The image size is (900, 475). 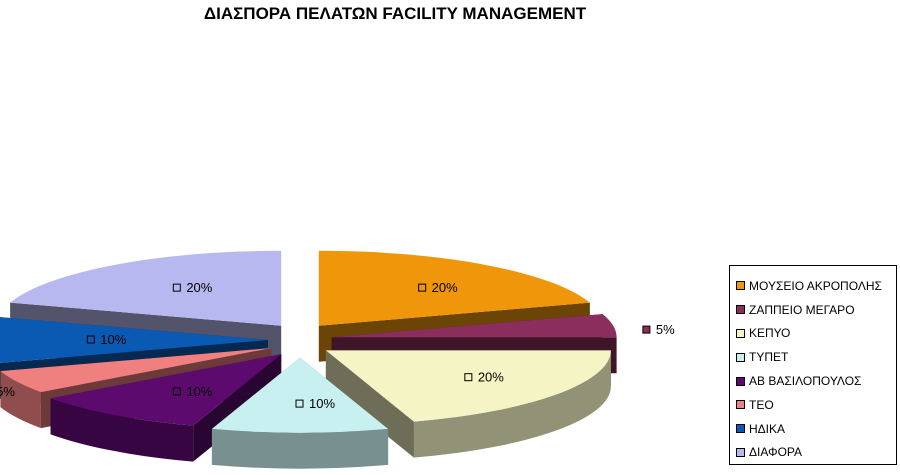 What do you see at coordinates (816, 429) in the screenshot?
I see `legend-item-6: ΗΔΙΚΑ` at bounding box center [816, 429].